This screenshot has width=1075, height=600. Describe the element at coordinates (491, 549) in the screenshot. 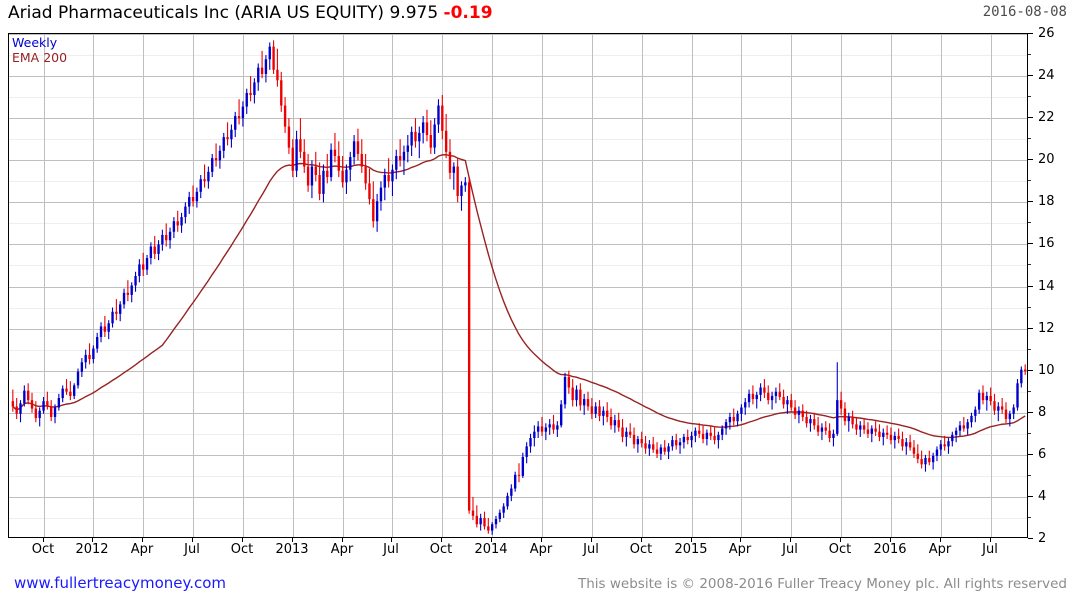

I see `x-axis-label: 2014` at that location.